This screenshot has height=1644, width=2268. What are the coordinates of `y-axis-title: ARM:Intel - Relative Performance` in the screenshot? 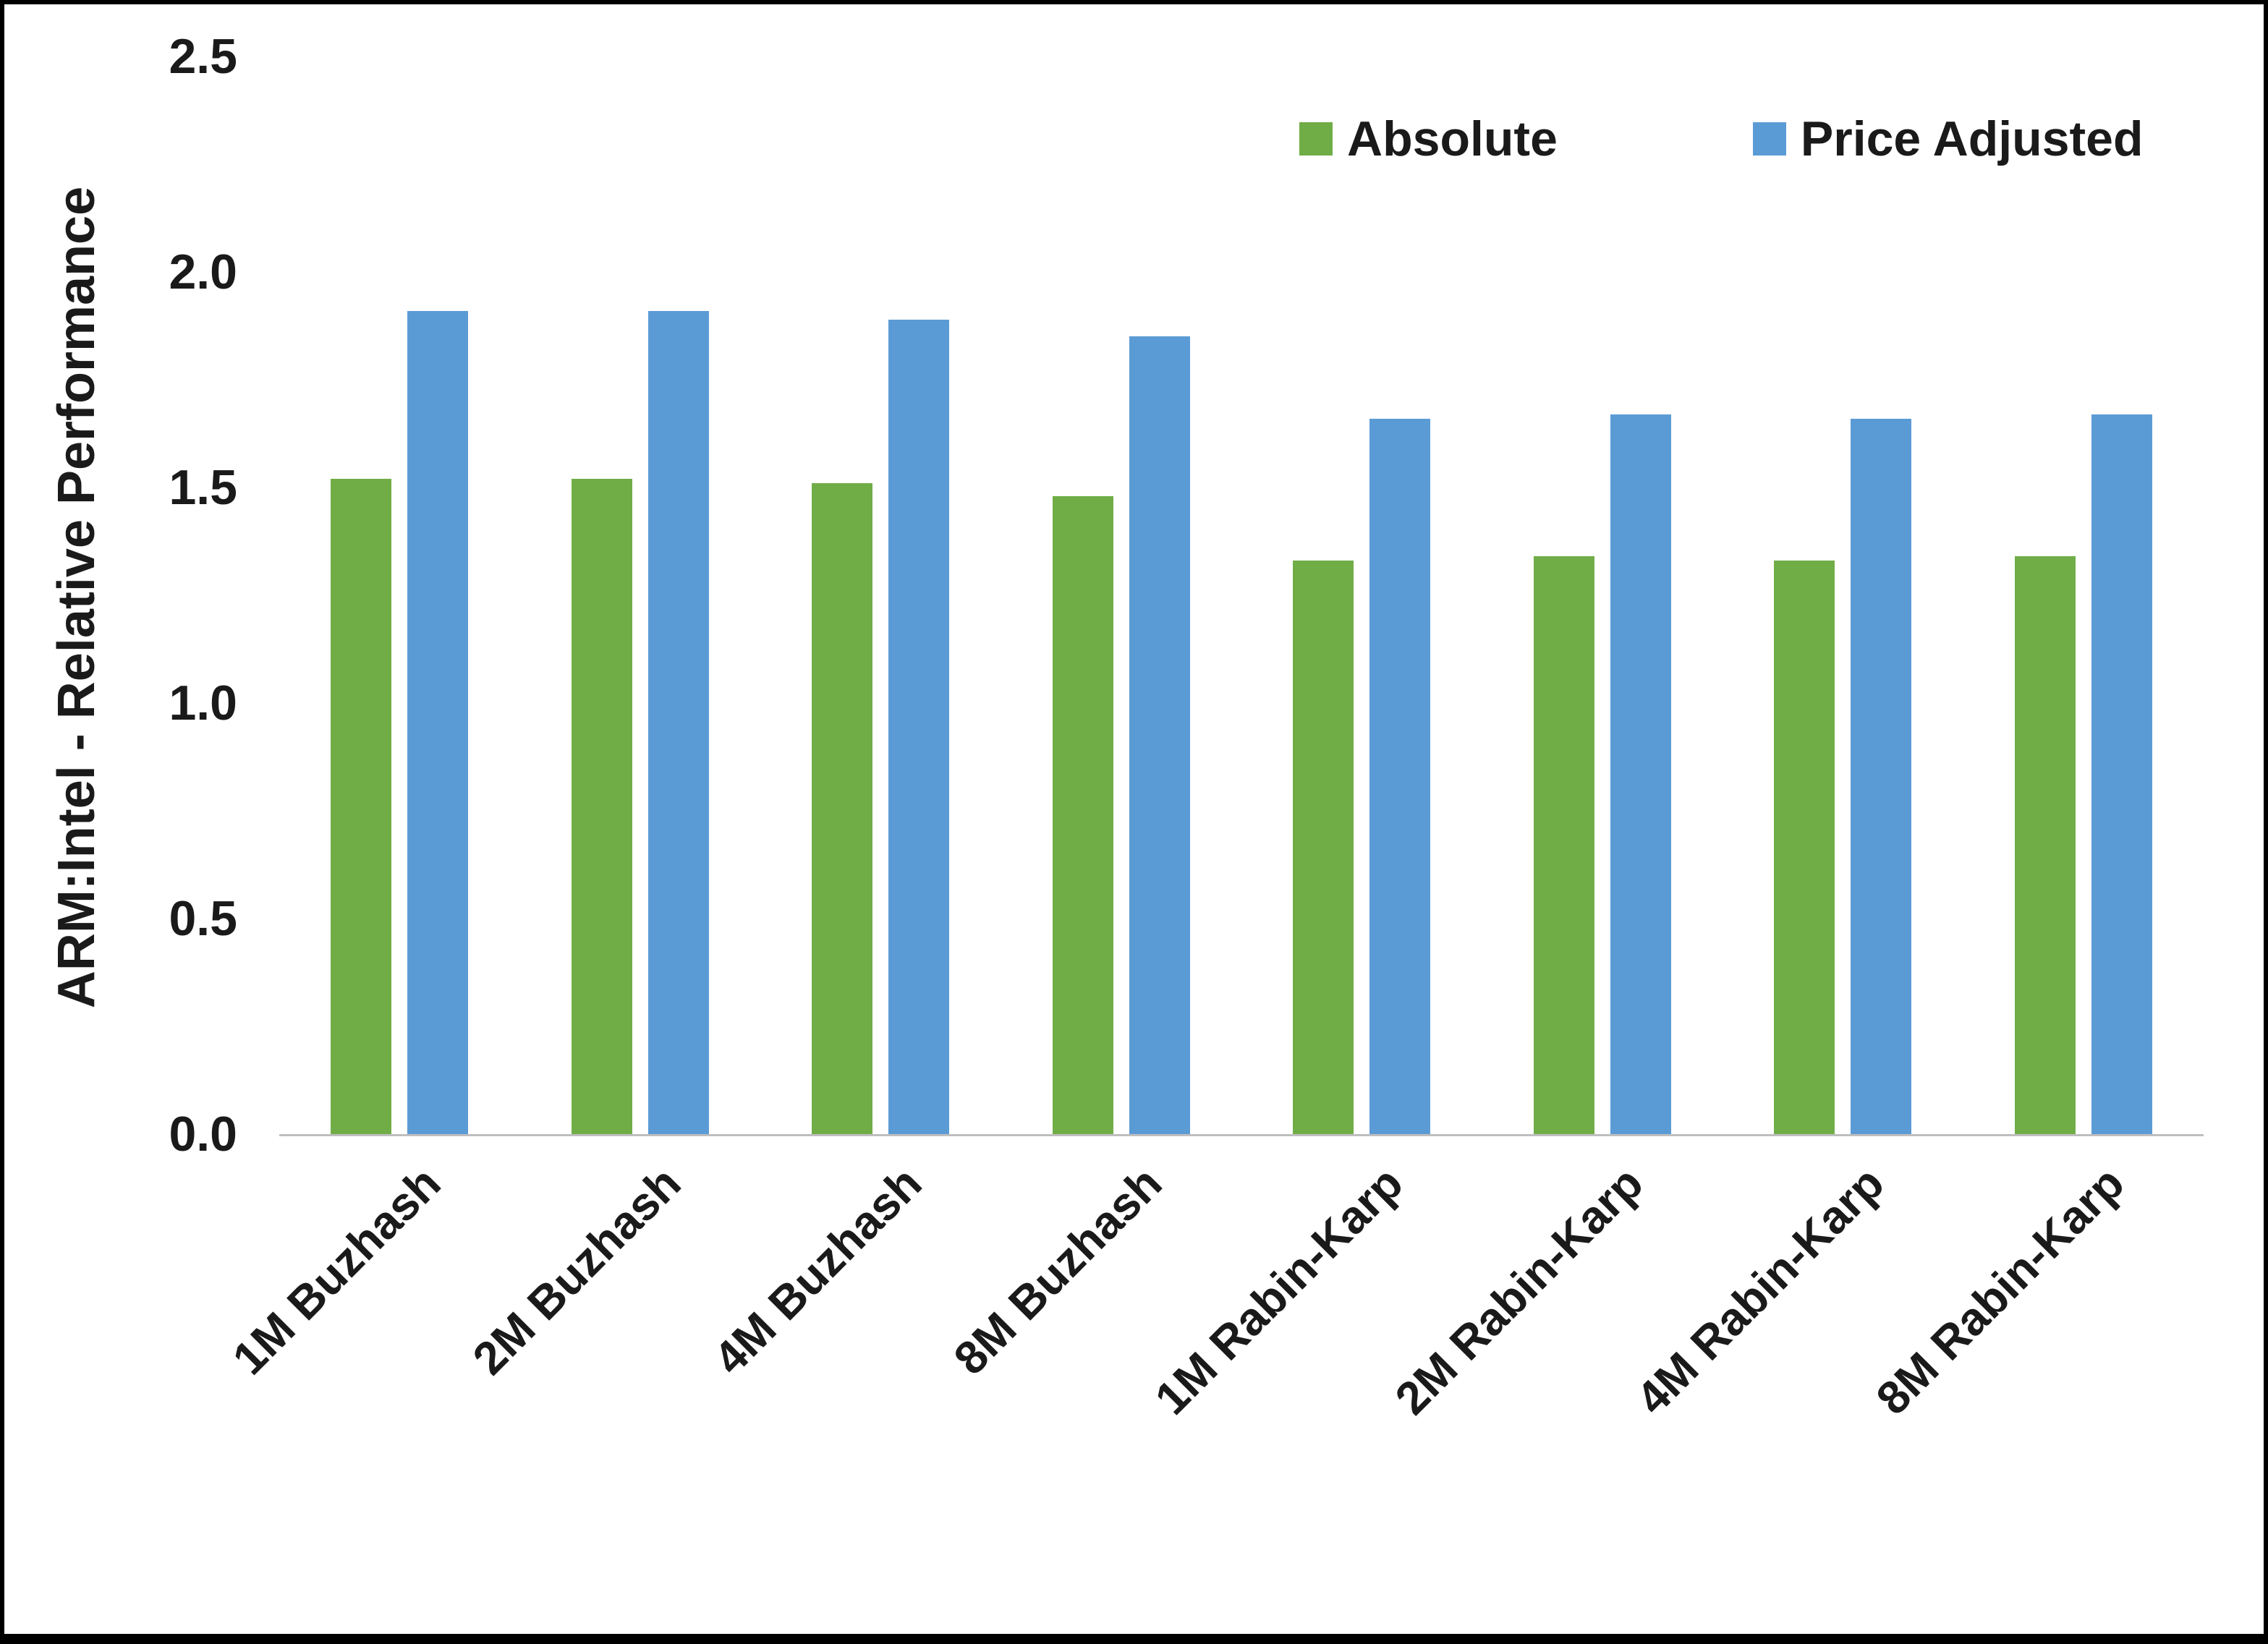 It's located at (77, 597).